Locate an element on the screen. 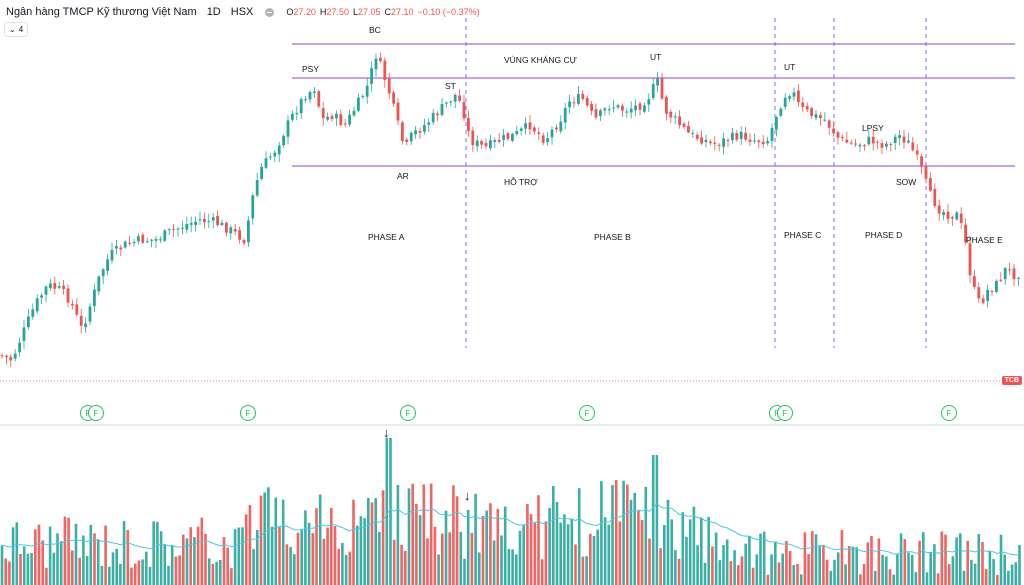  label-bc: BC is located at coordinates (375, 30).